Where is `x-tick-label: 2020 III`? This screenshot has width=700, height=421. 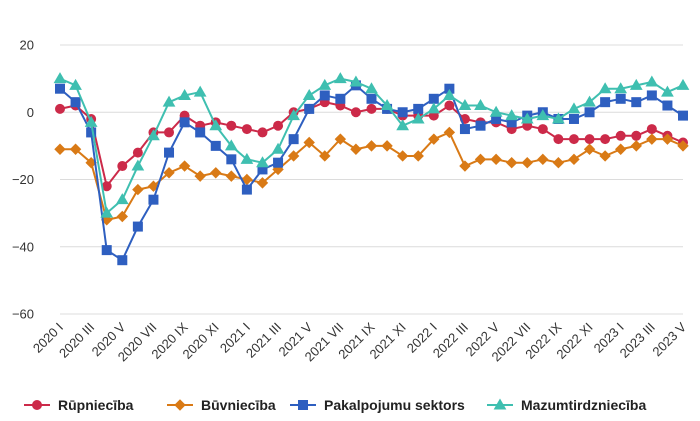
x-tick-label: 2020 III is located at coordinates (76, 340).